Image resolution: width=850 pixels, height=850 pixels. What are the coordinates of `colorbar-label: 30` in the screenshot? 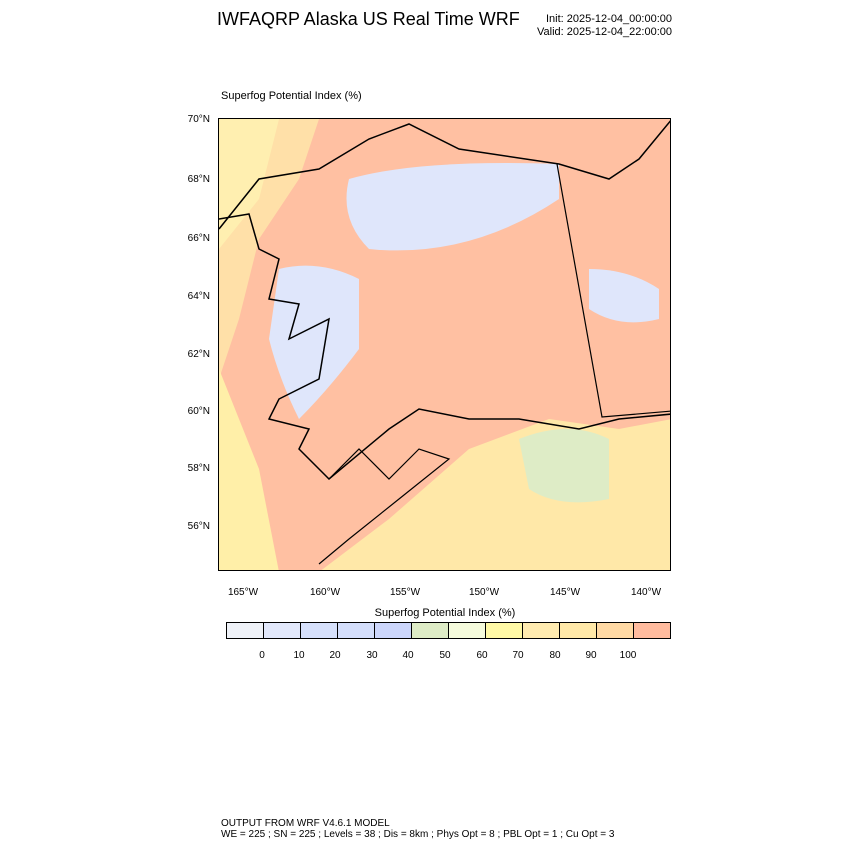 It's located at (372, 655).